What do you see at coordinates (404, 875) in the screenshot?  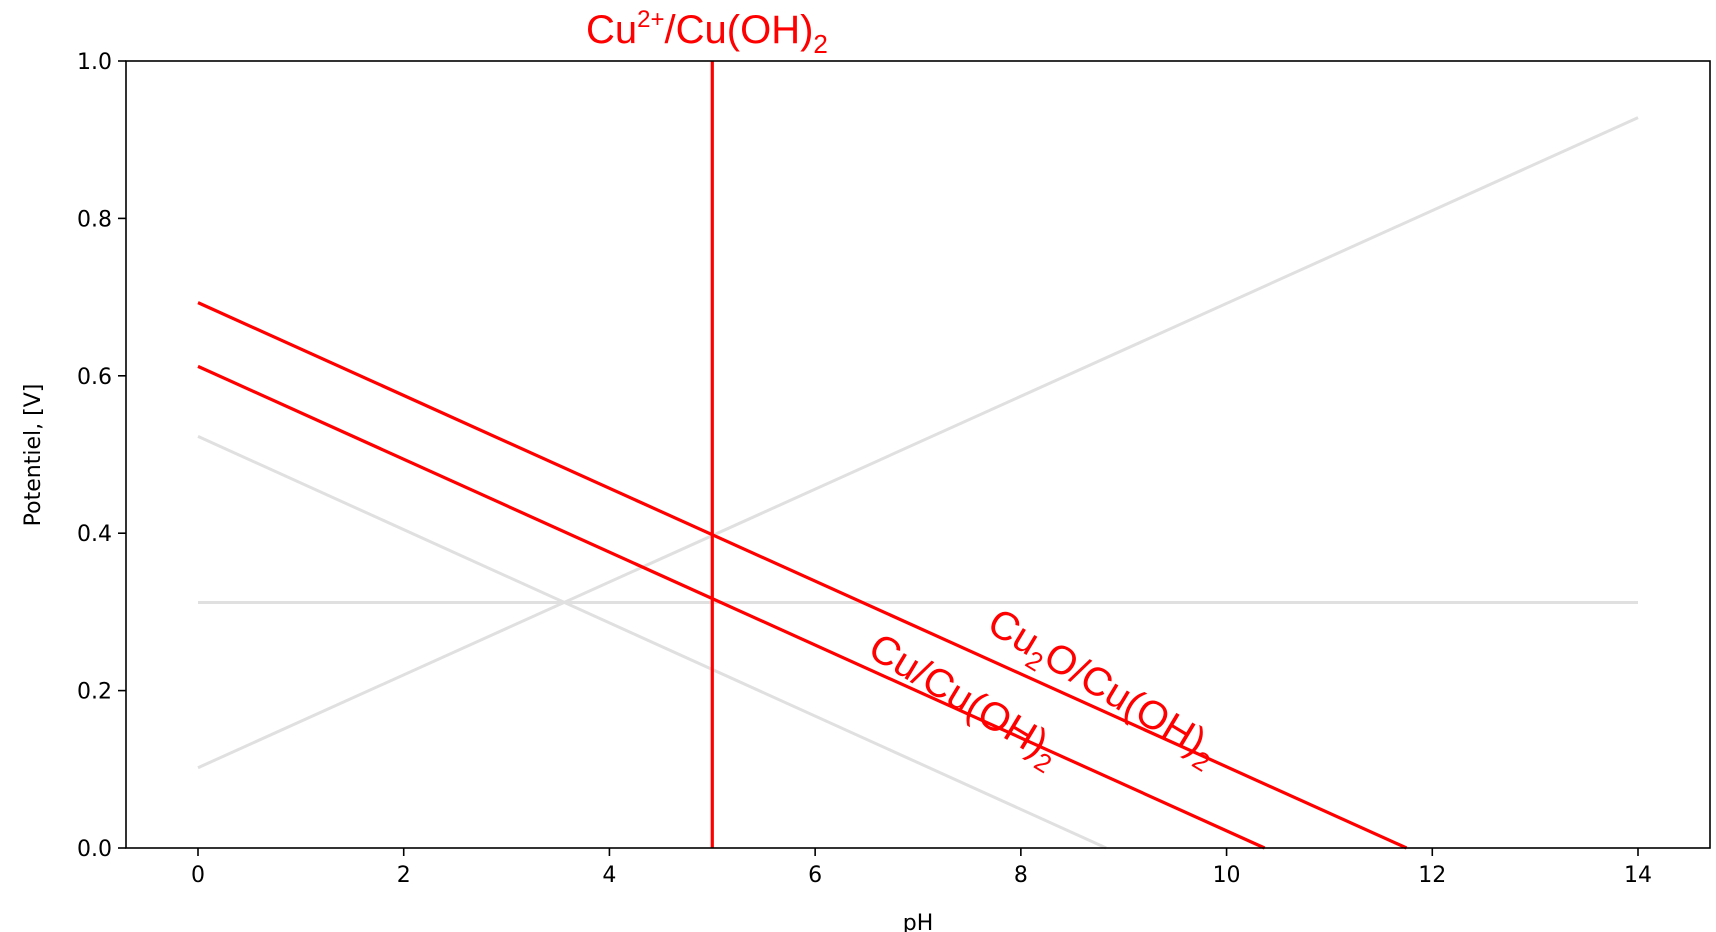 I see `x-tick-label: 2` at bounding box center [404, 875].